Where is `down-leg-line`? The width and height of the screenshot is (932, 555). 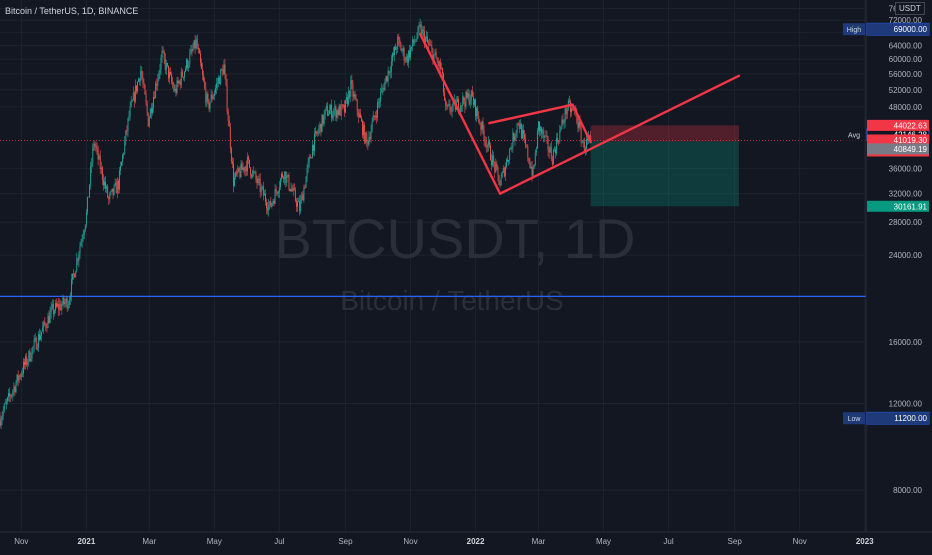 down-leg-line is located at coordinates (460, 114).